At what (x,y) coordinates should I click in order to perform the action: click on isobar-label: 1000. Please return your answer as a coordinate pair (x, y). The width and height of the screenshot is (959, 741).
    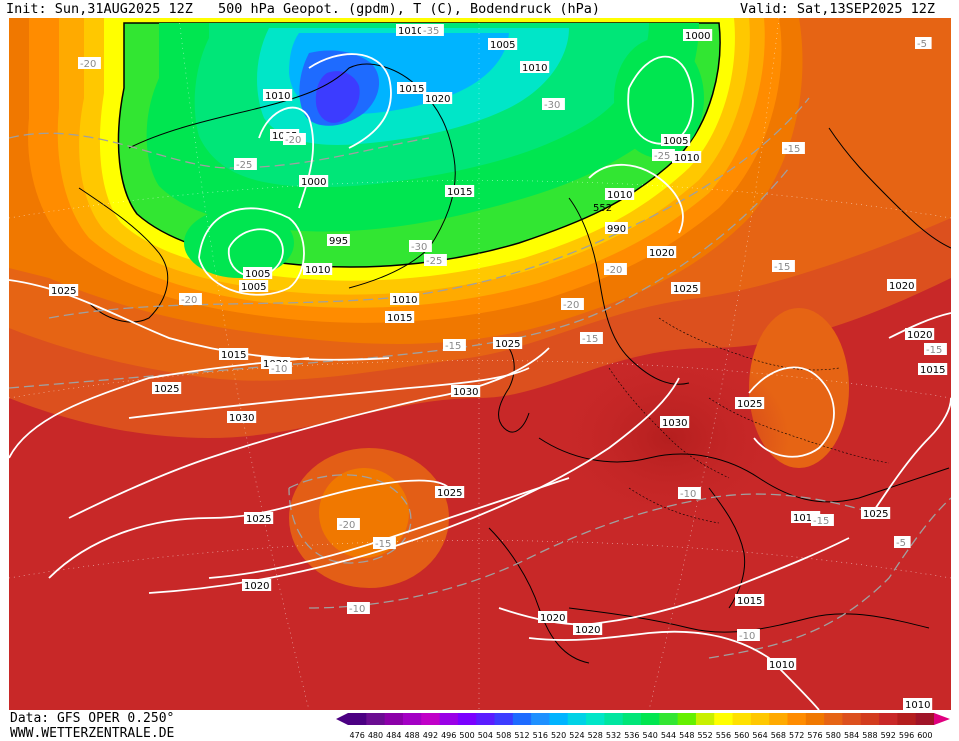
    Looking at the image, I should click on (314, 181).